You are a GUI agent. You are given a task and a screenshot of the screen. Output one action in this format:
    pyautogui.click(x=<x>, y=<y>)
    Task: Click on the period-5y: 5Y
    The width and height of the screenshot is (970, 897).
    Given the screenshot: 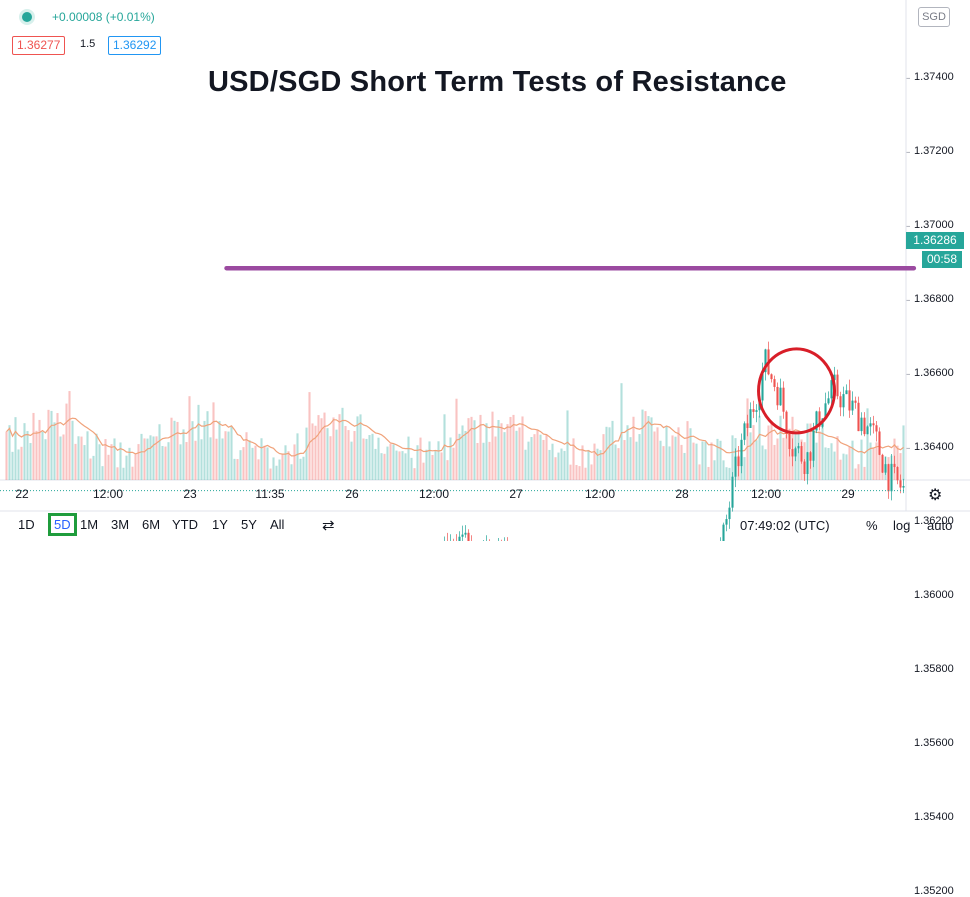 What is the action you would take?
    pyautogui.click(x=249, y=524)
    